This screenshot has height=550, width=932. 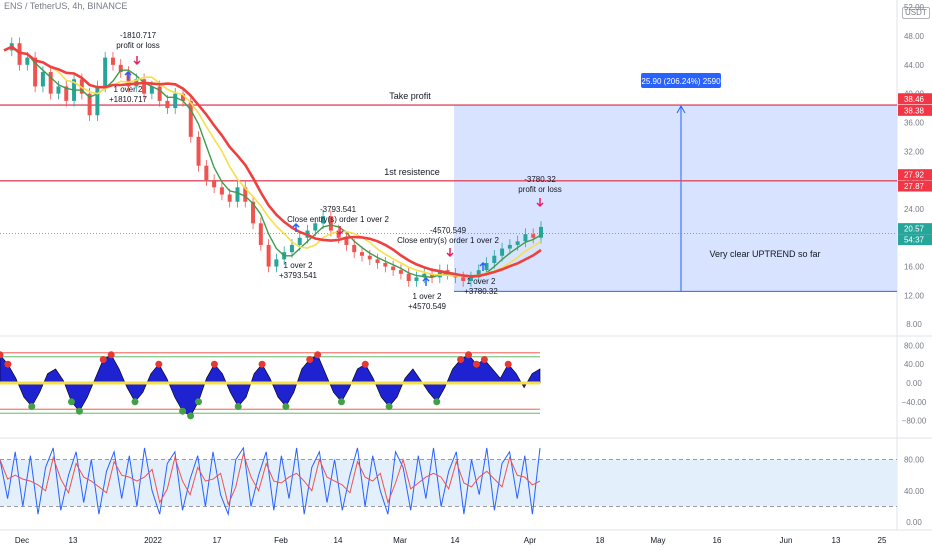 I want to click on trade-pnl-label: -3780.32, so click(x=540, y=179).